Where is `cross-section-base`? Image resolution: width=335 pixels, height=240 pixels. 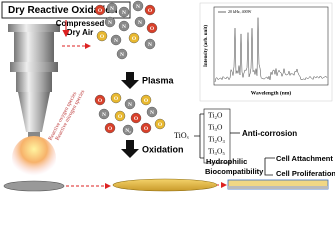
cross-section-base is located at coordinates (278, 187).